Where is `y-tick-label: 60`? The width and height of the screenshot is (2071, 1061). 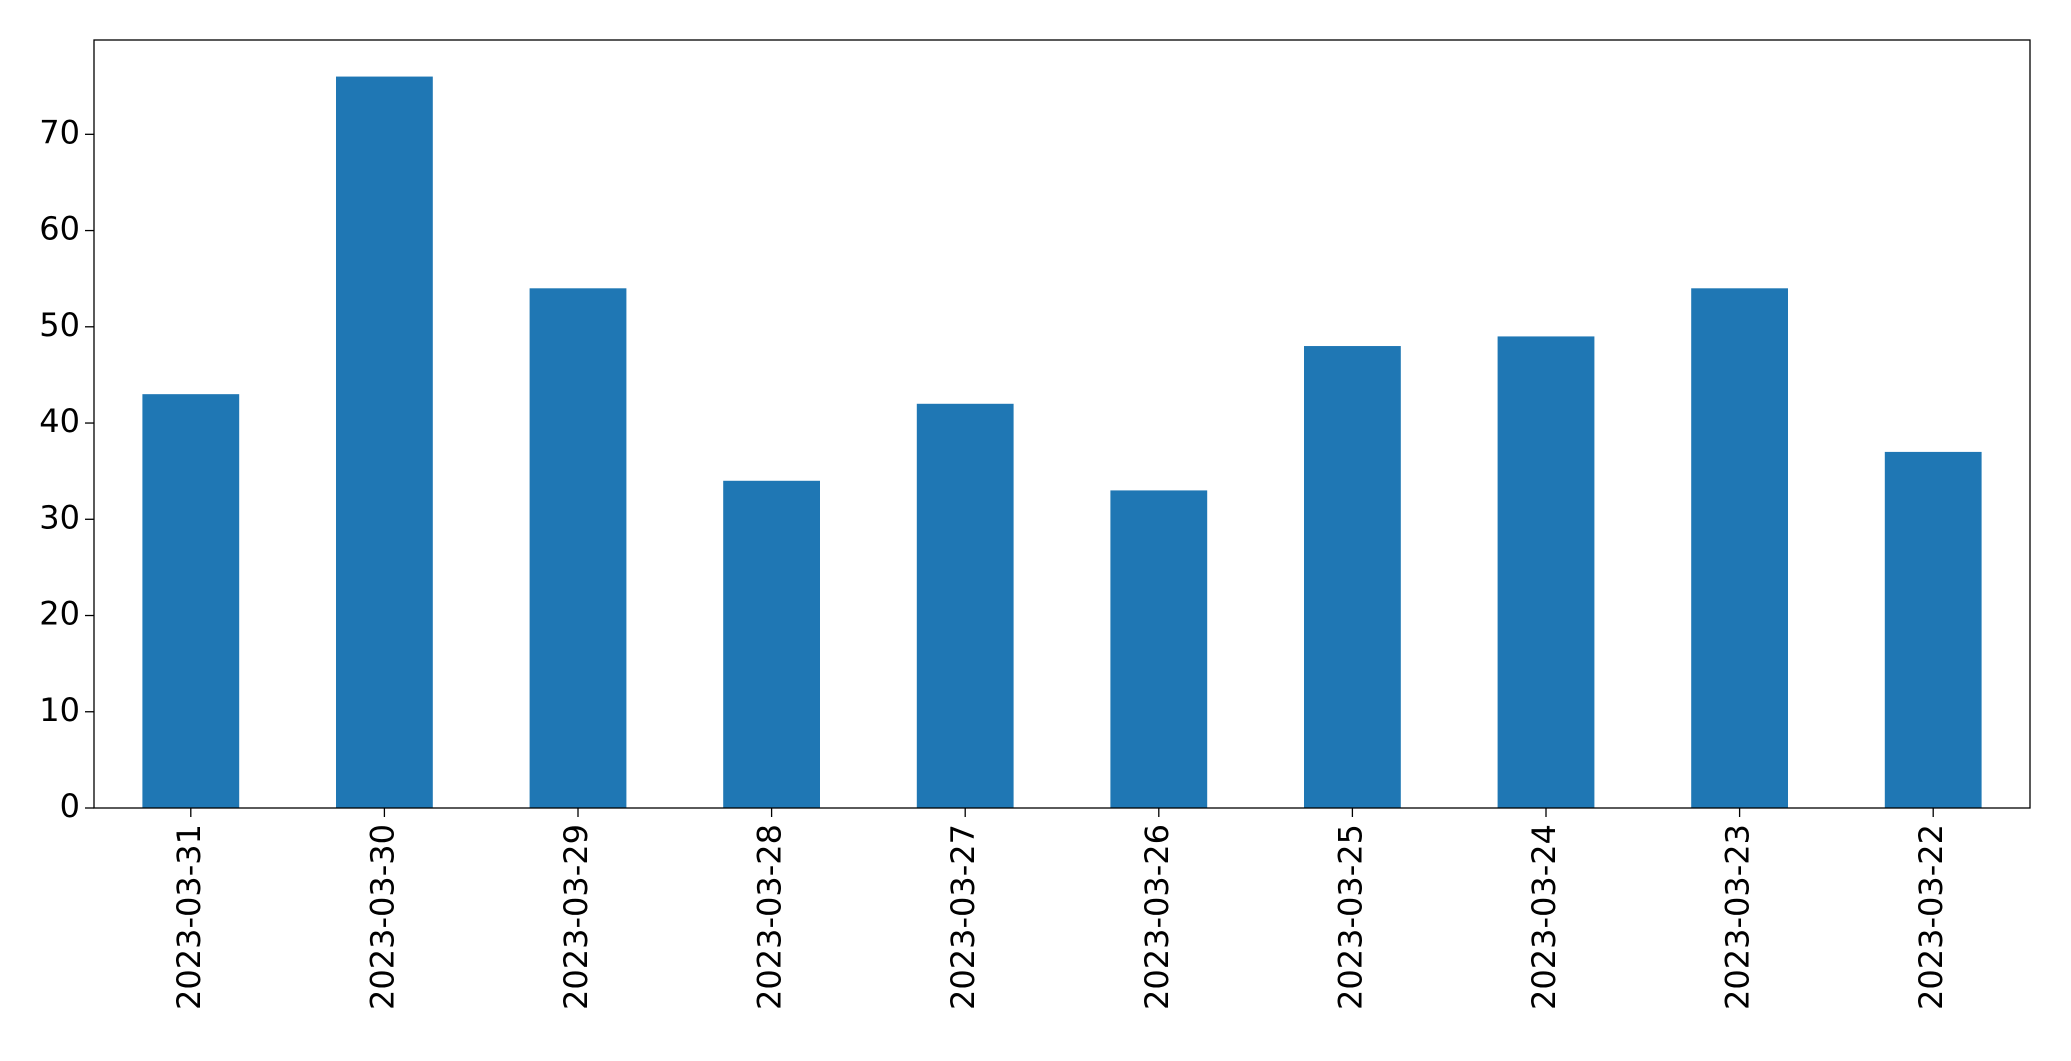
y-tick-label: 60 is located at coordinates (59, 229).